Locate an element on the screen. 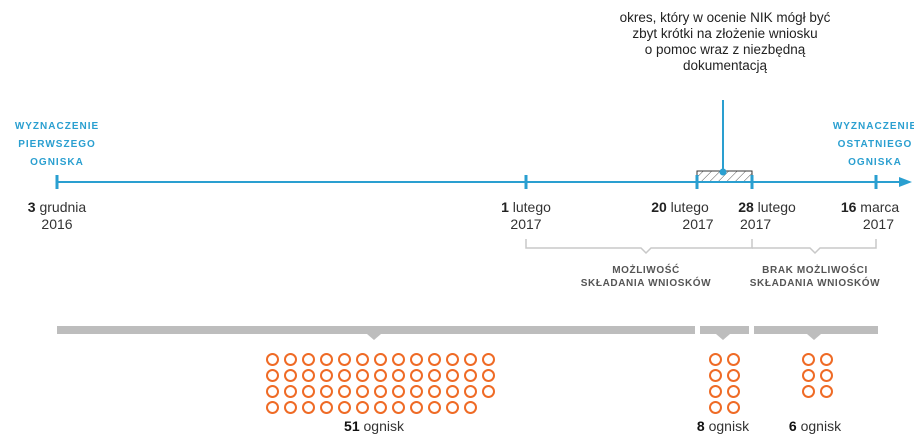  outbreak-count-group-2: 8 ognisk is located at coordinates (723, 426).